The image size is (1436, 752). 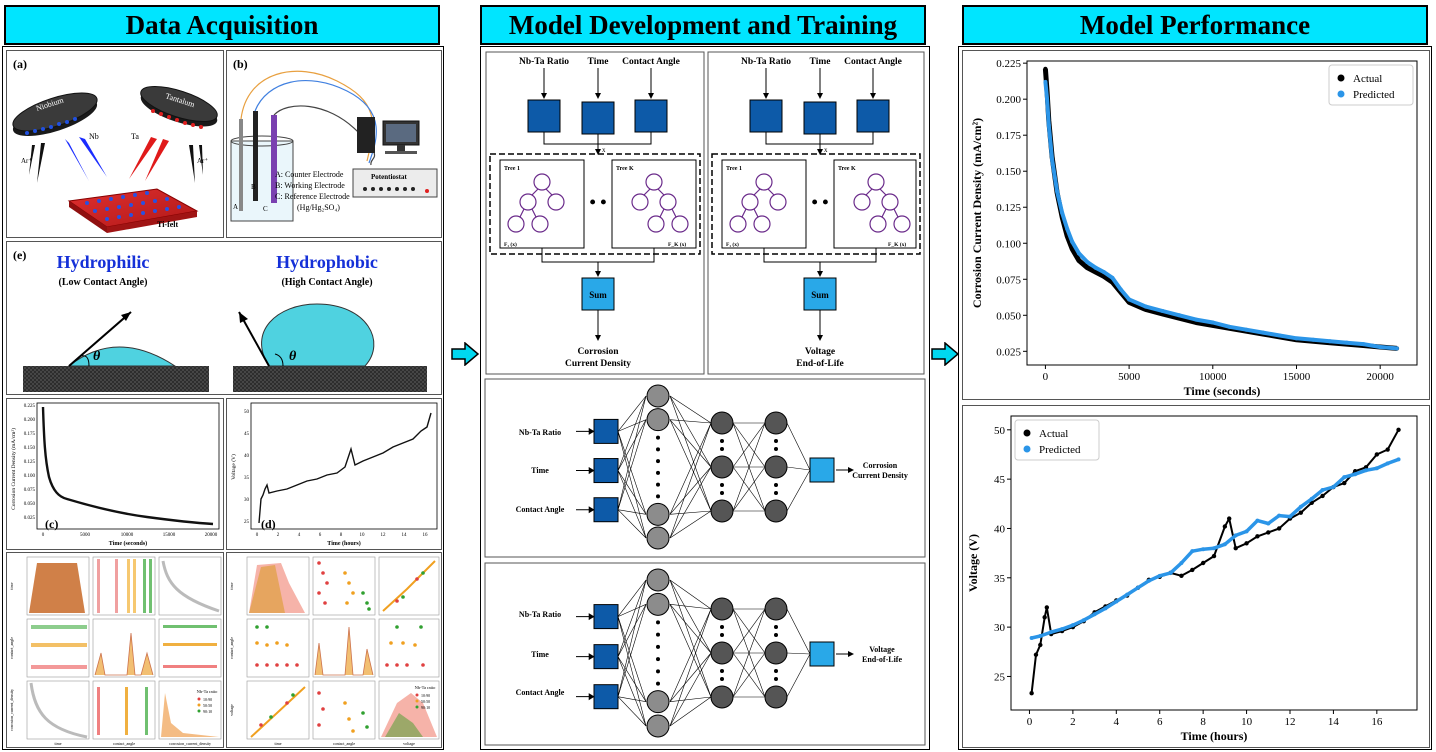 I want to click on panel-a-label: (a), so click(x=20, y=64).